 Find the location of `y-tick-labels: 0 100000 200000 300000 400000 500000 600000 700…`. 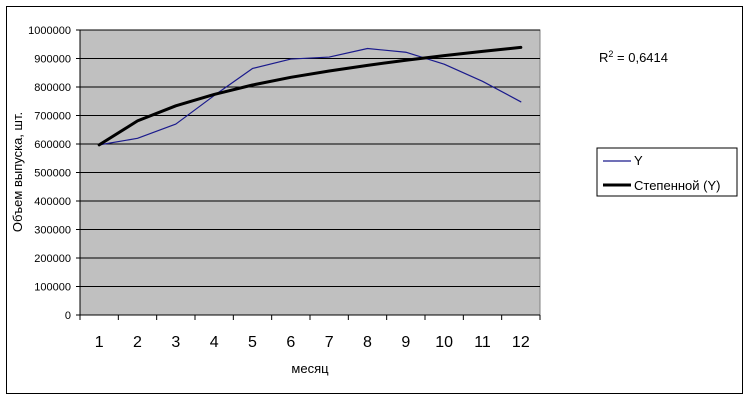

y-tick-labels: 0 100000 200000 300000 400000 500000 600000 700… is located at coordinates (49, 173).